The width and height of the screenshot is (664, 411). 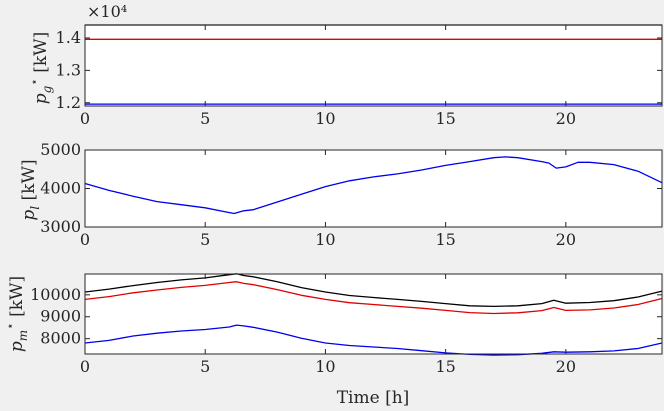 I want to click on x-tick-label-pm-1: 5, so click(x=205, y=366).